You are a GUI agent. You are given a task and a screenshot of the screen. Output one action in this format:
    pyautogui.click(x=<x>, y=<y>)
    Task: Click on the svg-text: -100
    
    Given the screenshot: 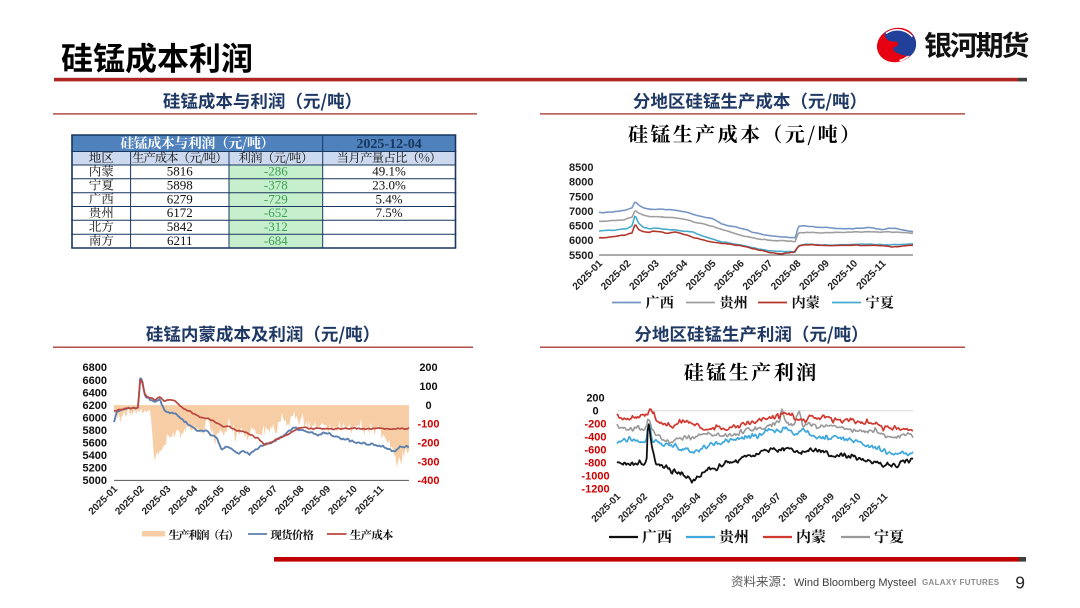 What is the action you would take?
    pyautogui.click(x=428, y=425)
    